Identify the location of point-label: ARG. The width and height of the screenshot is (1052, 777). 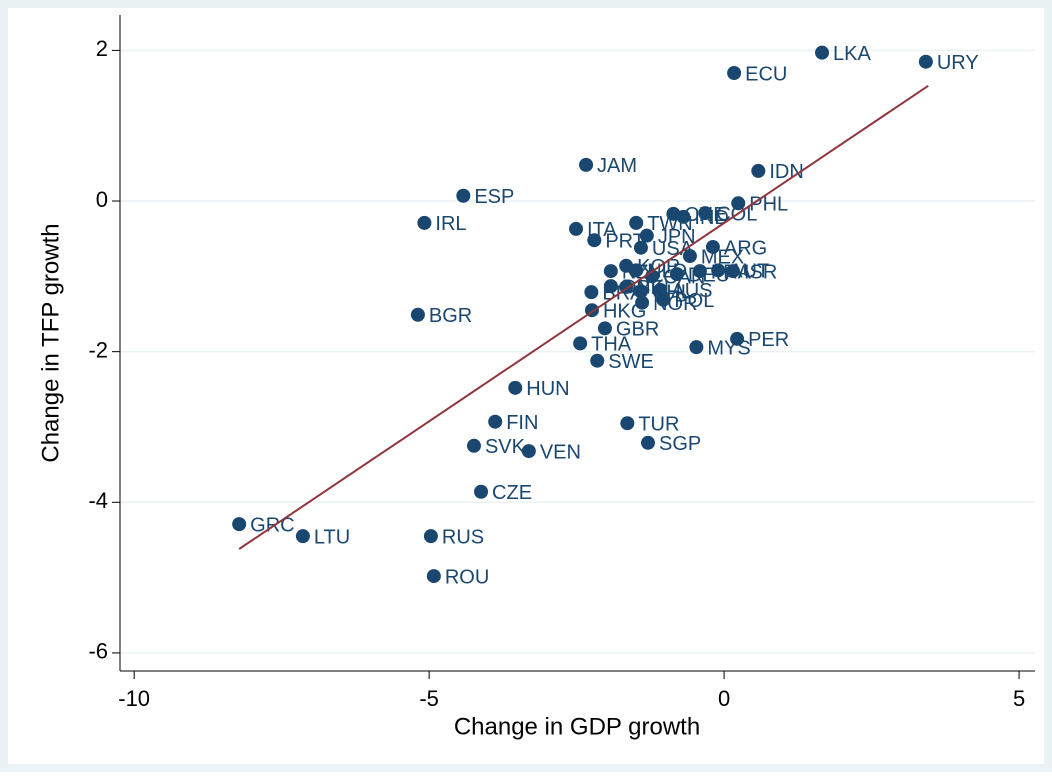
(745, 248).